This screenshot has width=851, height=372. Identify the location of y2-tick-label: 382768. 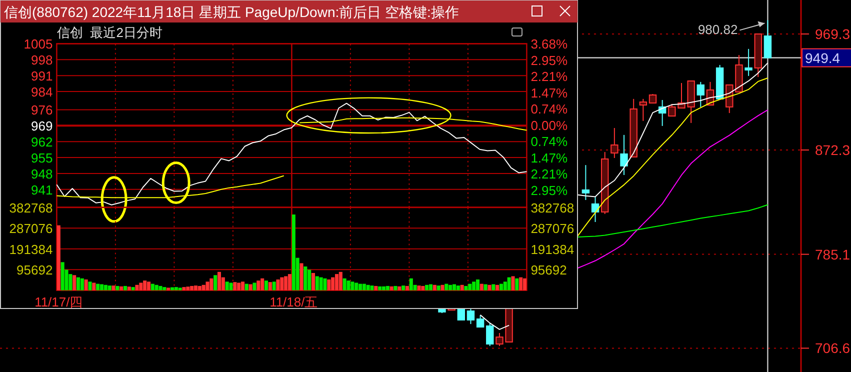
(552, 208).